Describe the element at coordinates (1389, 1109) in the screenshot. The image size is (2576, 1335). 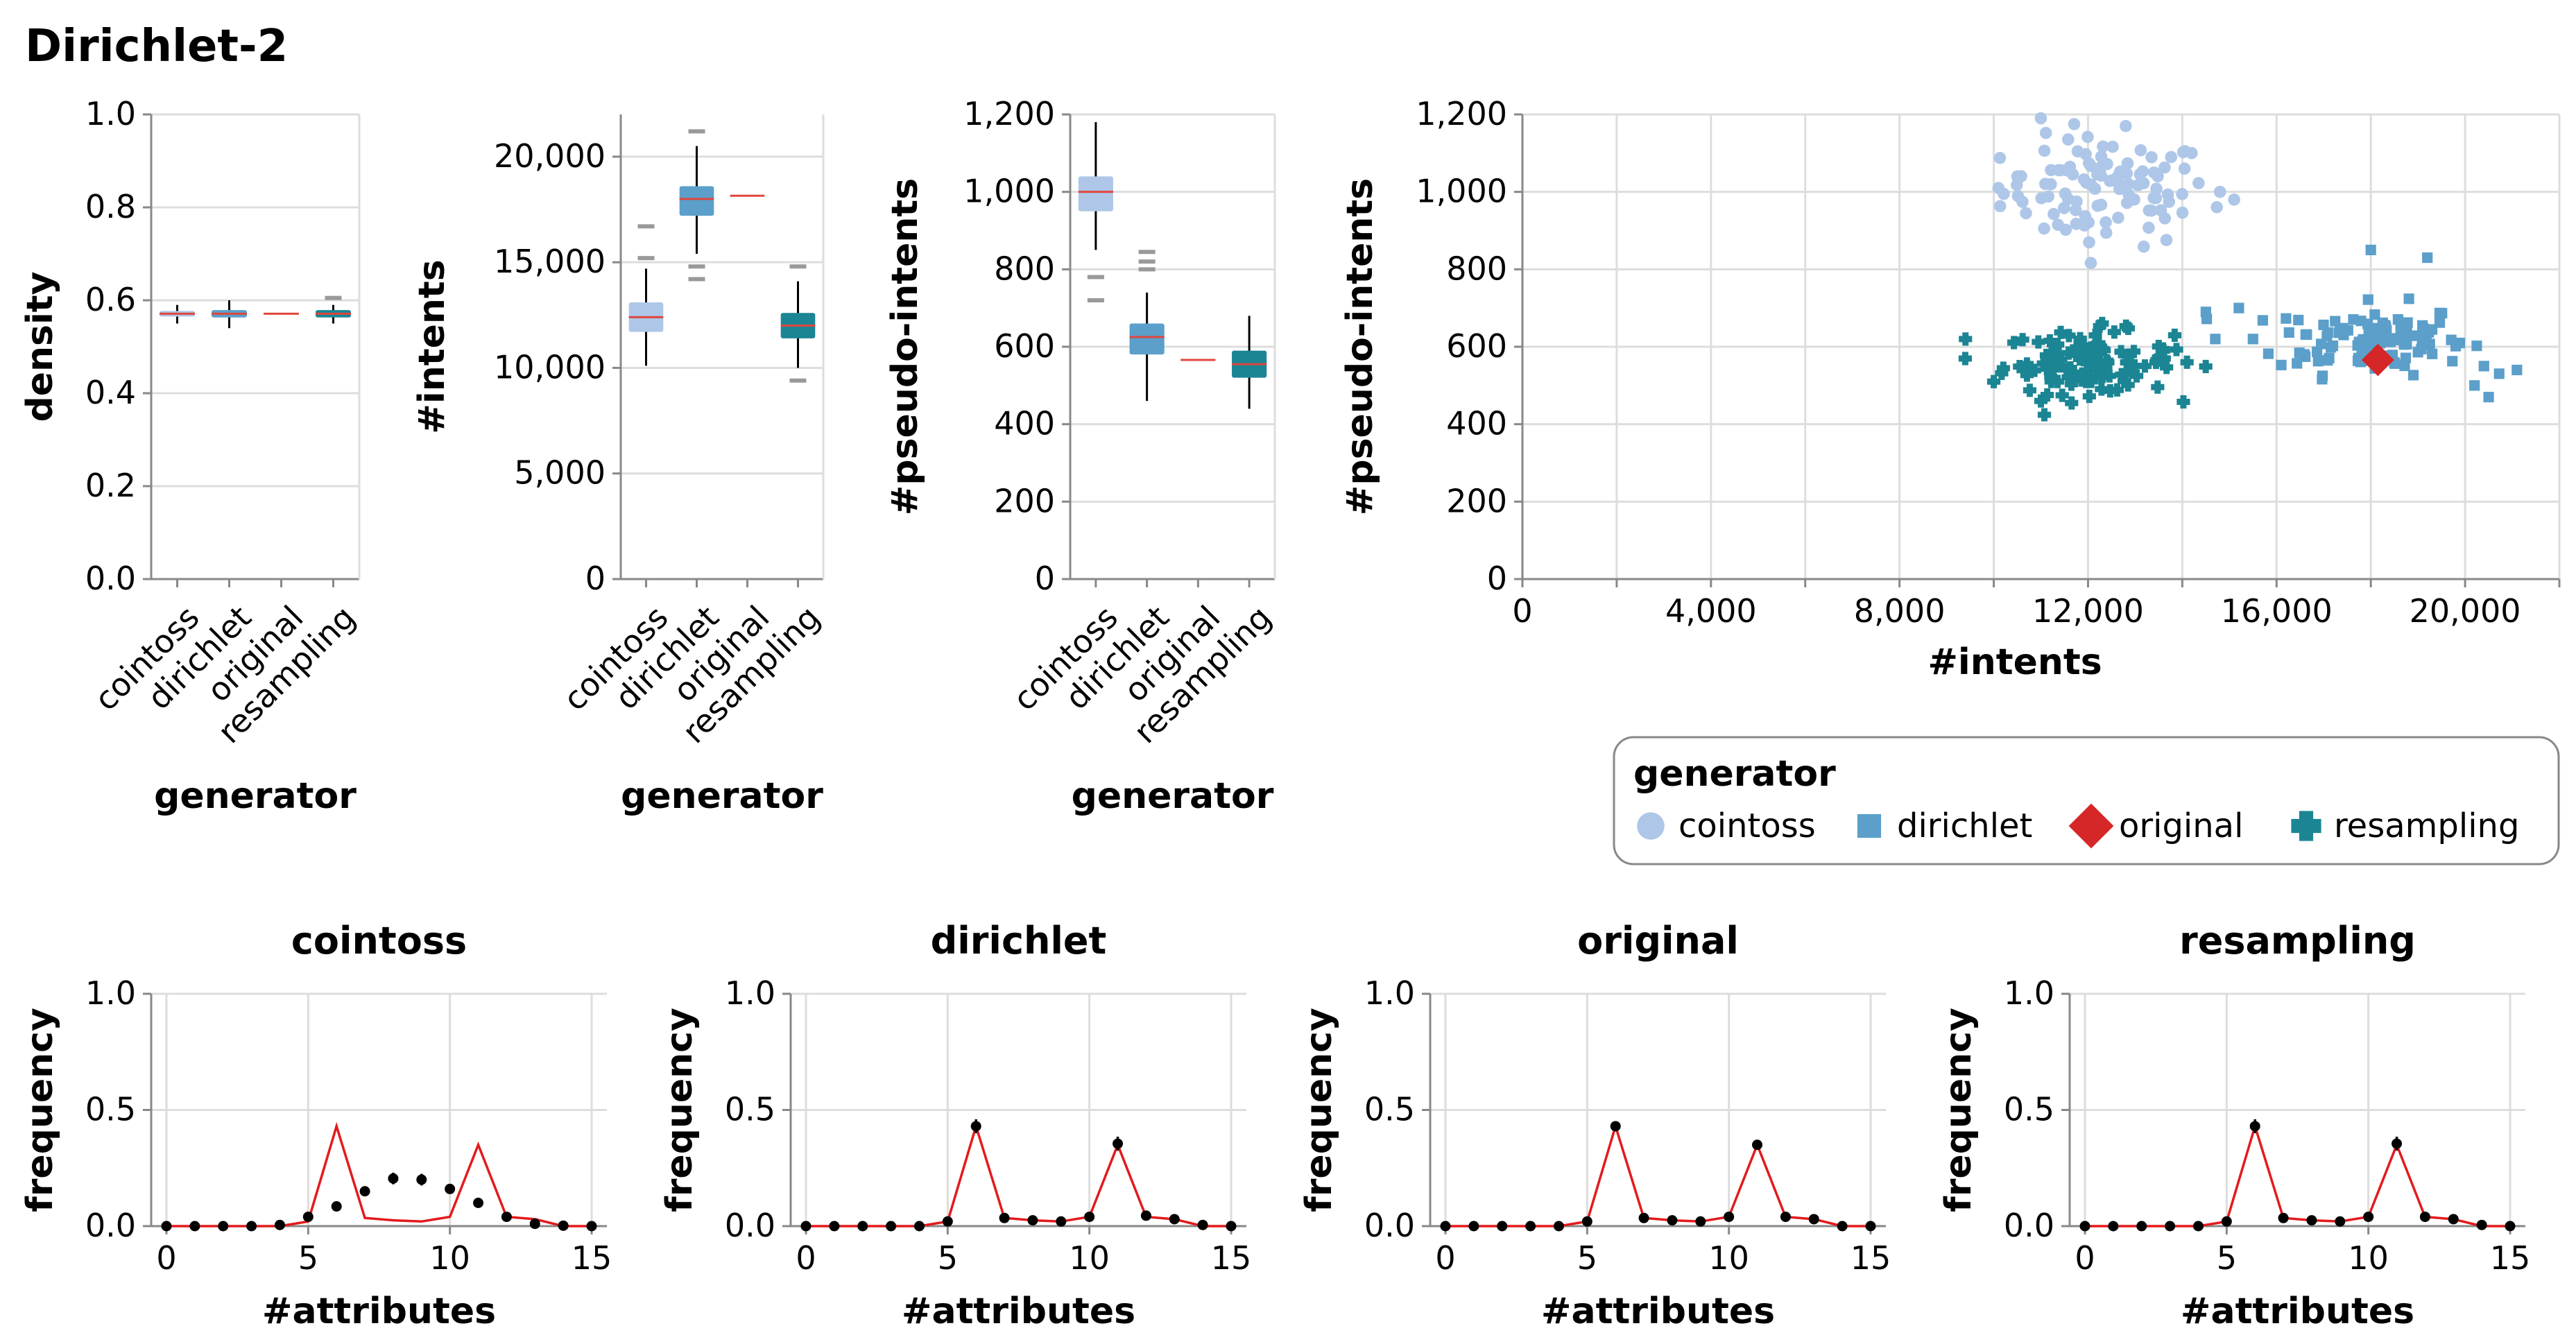
I see `y-tick-label: 0.5` at that location.